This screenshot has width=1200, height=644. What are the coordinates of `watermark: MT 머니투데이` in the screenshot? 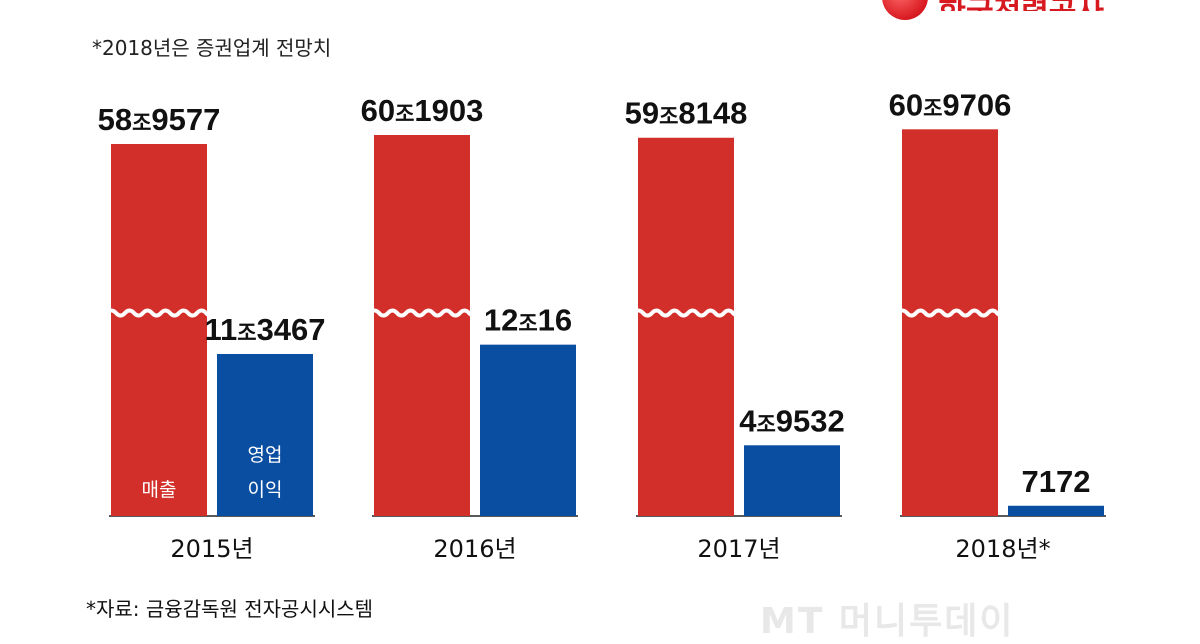 It's located at (887, 621).